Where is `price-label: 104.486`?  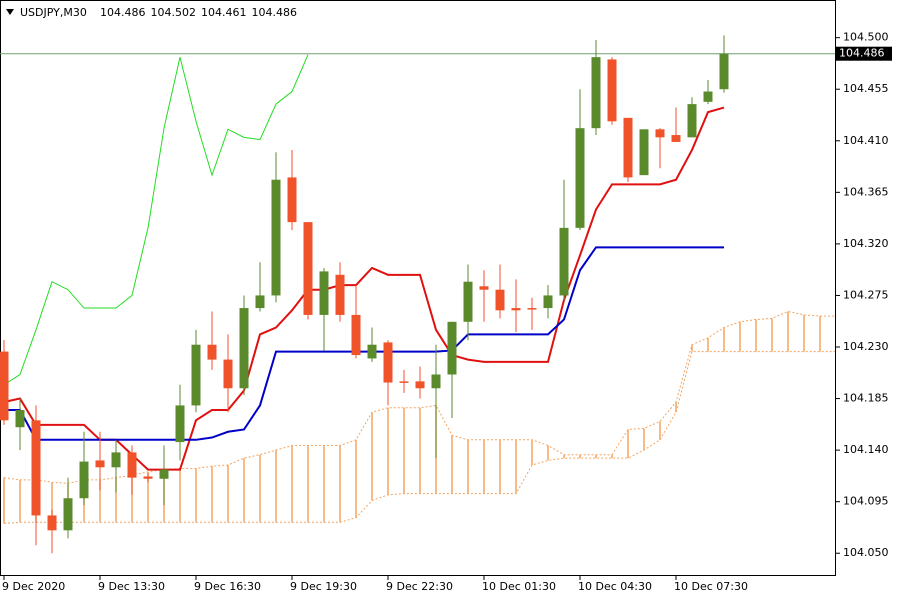
price-label: 104.486 is located at coordinates (862, 53).